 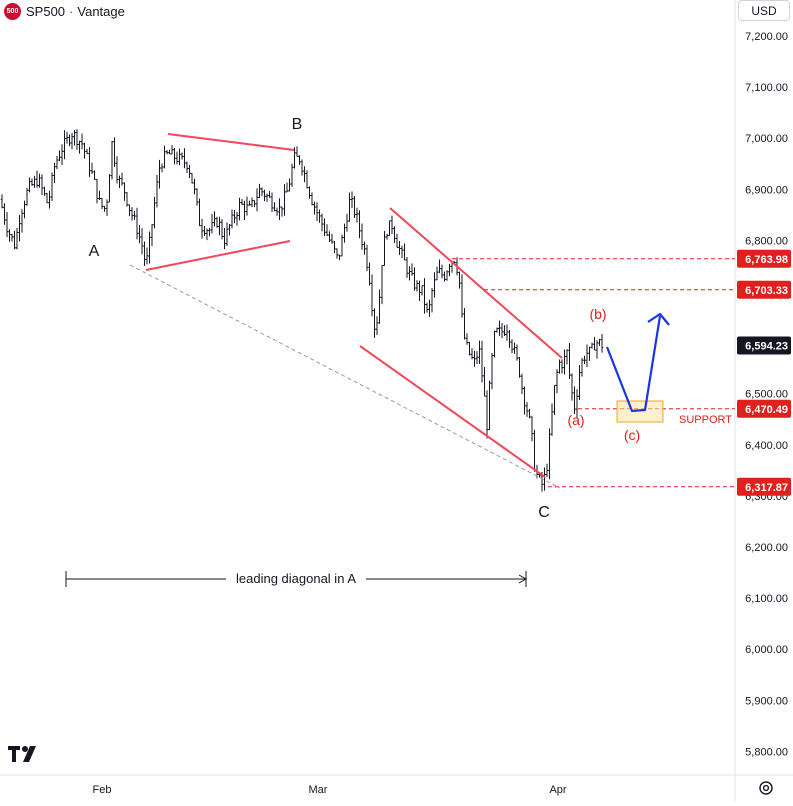 What do you see at coordinates (597, 314) in the screenshot?
I see `wave-label: (b)` at bounding box center [597, 314].